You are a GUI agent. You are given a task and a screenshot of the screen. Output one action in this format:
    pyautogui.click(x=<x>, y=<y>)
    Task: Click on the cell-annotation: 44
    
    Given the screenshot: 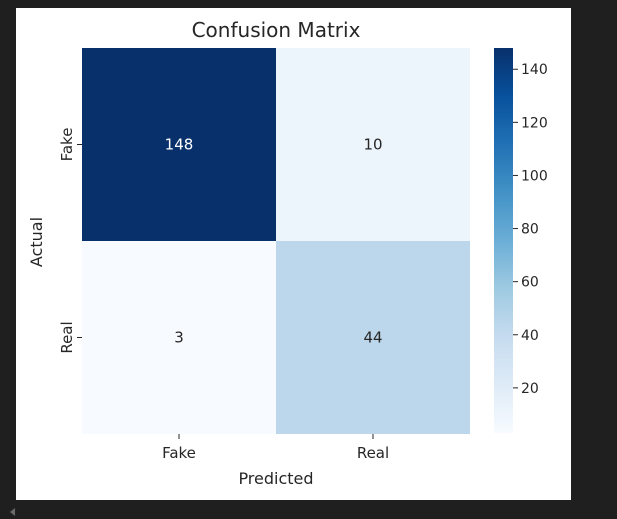 What is the action you would take?
    pyautogui.click(x=372, y=338)
    